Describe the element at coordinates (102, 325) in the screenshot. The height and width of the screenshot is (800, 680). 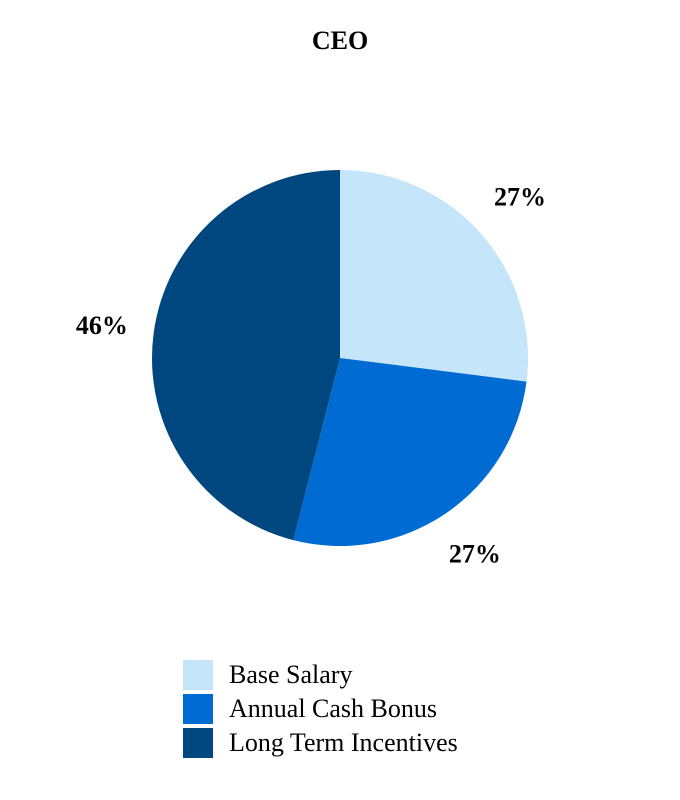
I see `data-label: 46%` at that location.